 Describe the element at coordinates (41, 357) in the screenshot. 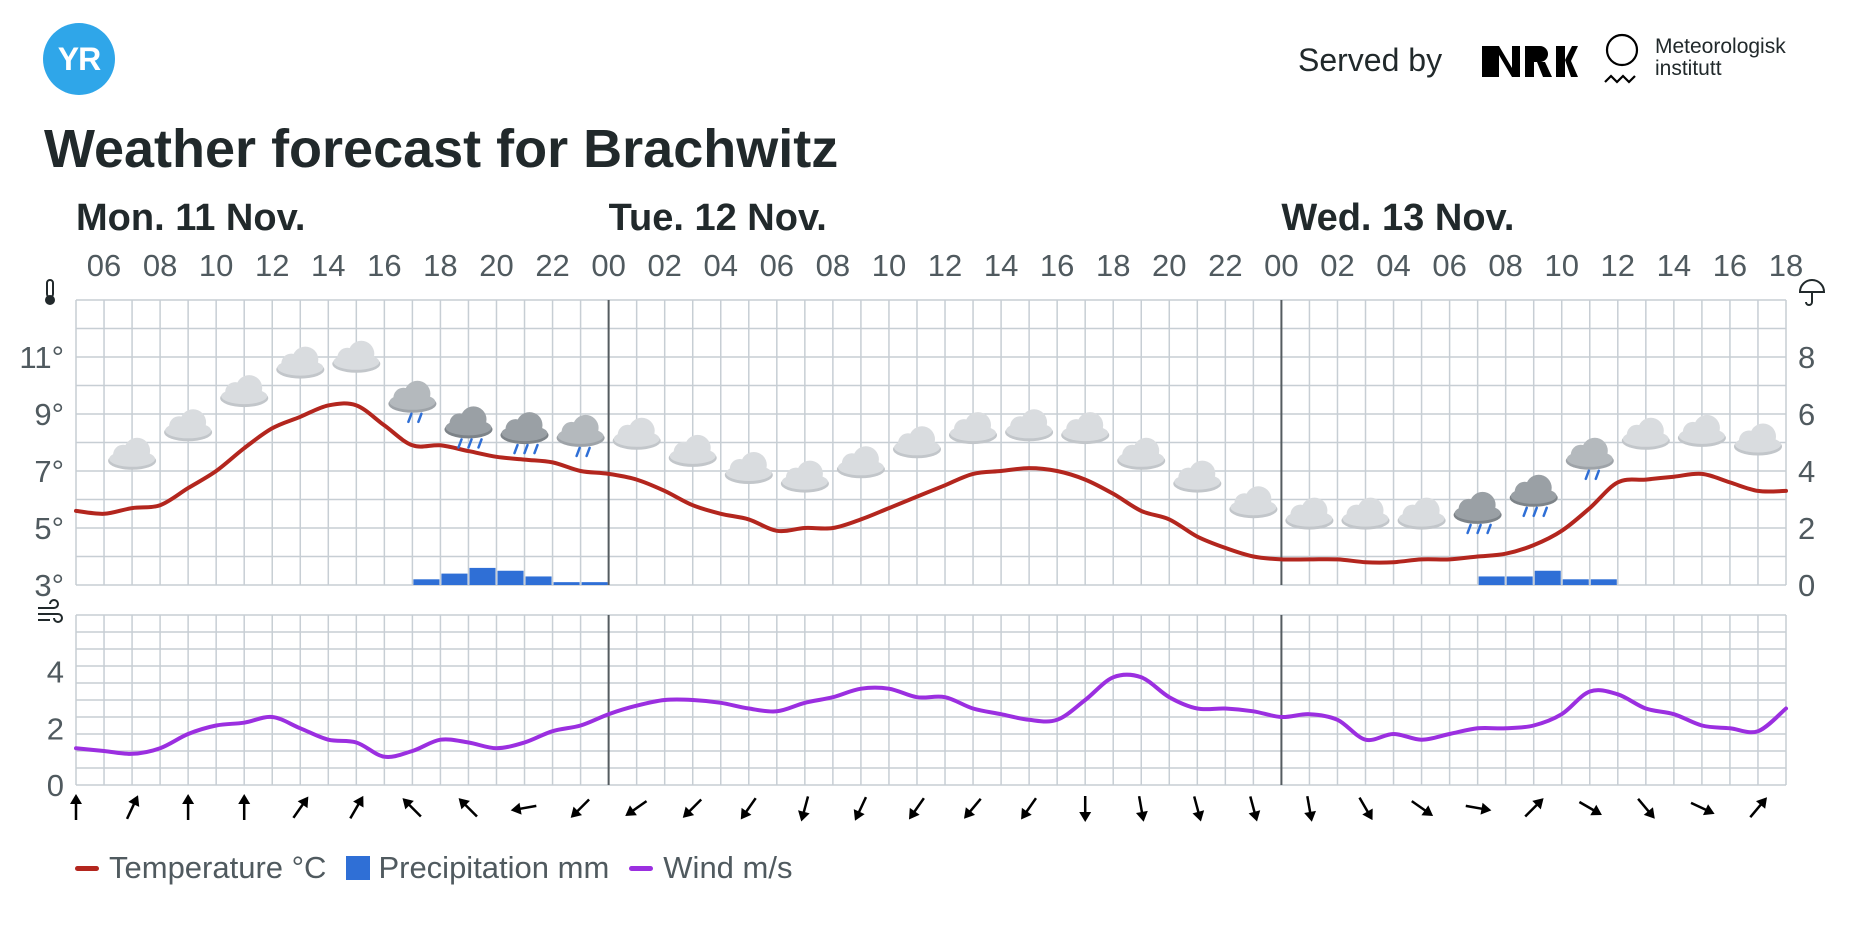

I see `temperature-tick-label: 11°` at that location.